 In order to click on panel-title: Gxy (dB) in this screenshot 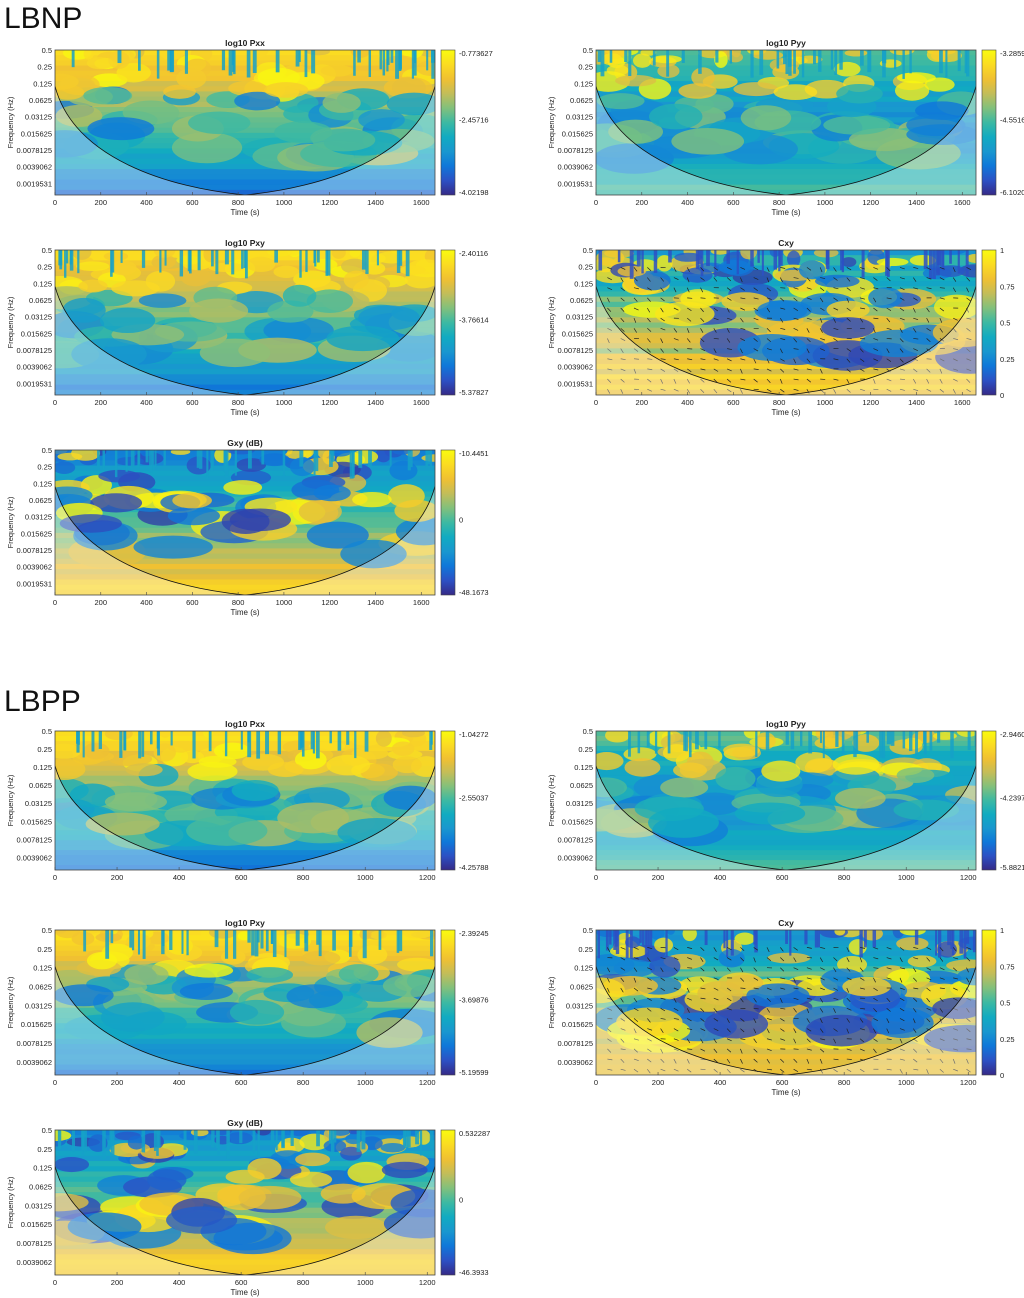, I will do `click(245, 1123)`.